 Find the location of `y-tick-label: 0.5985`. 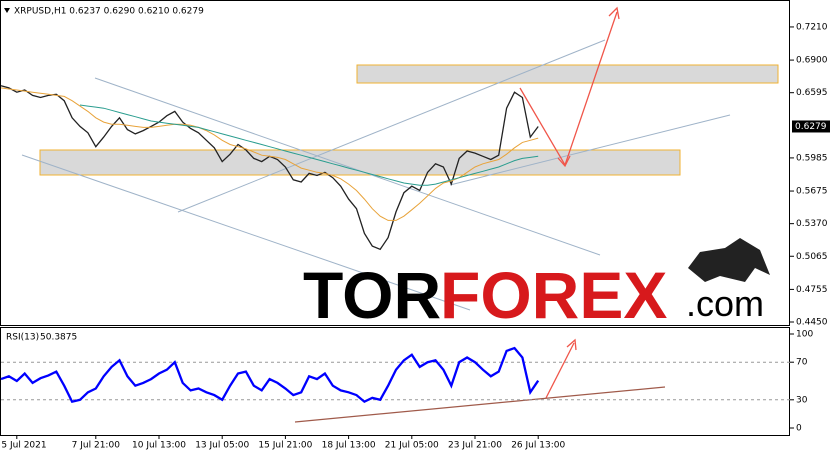

y-tick-label: 0.5985 is located at coordinates (812, 158).